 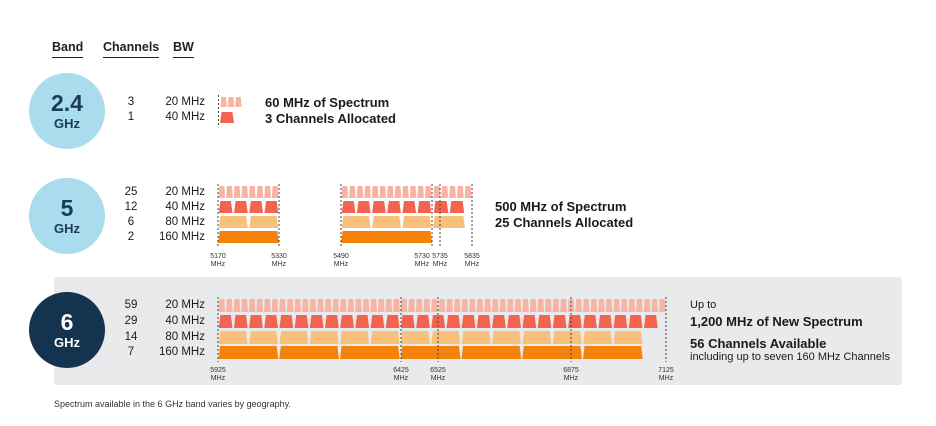 What do you see at coordinates (330, 118) in the screenshot?
I see `summary-2-4-channels: 3 Channels Allocated` at bounding box center [330, 118].